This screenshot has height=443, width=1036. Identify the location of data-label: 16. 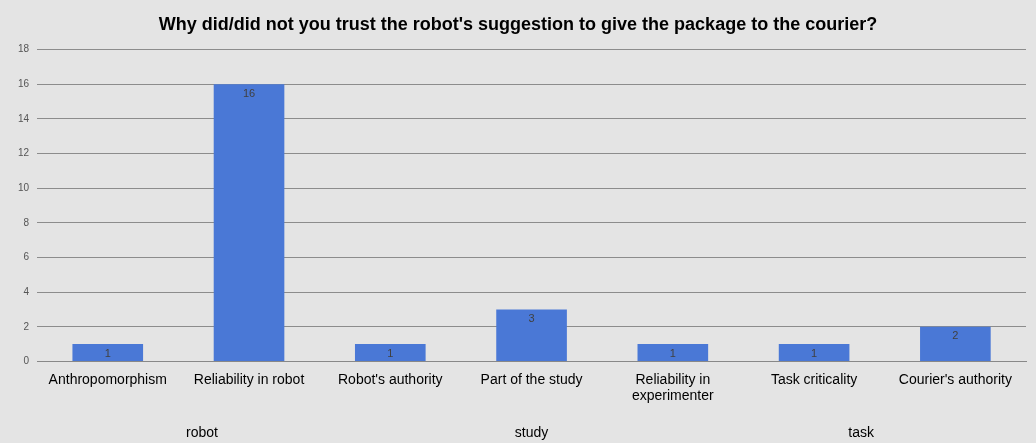
(249, 92).